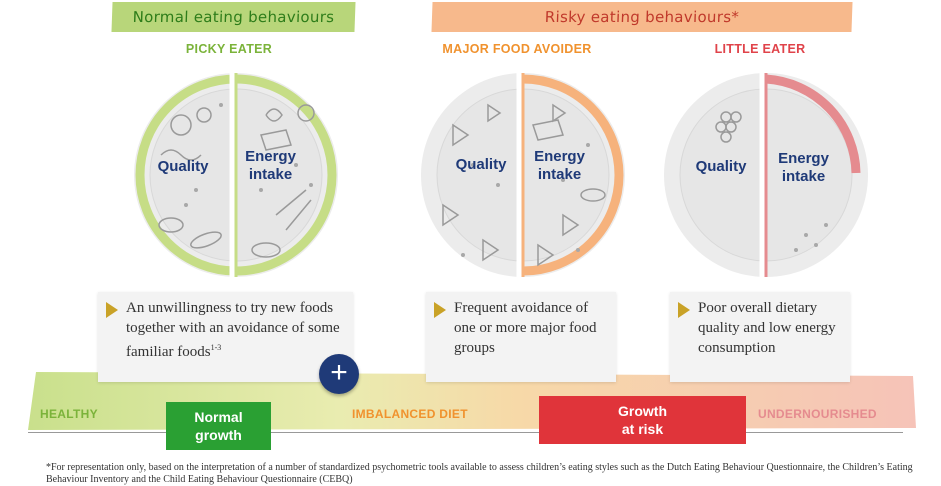 The height and width of the screenshot is (486, 941). I want to click on avoider-ring, so click(573, 175).